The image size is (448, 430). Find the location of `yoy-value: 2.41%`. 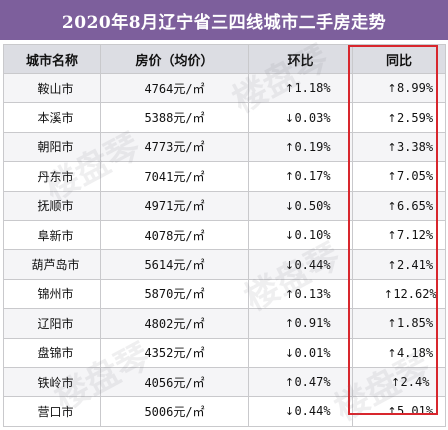

yoy-value: 2.41% is located at coordinates (415, 264).